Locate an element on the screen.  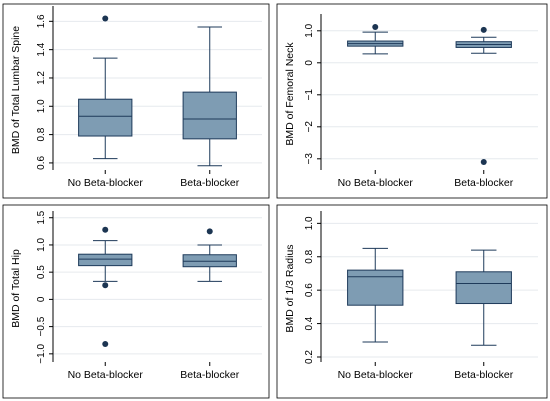
y-tick-label: 1.2 is located at coordinates (41, 78).